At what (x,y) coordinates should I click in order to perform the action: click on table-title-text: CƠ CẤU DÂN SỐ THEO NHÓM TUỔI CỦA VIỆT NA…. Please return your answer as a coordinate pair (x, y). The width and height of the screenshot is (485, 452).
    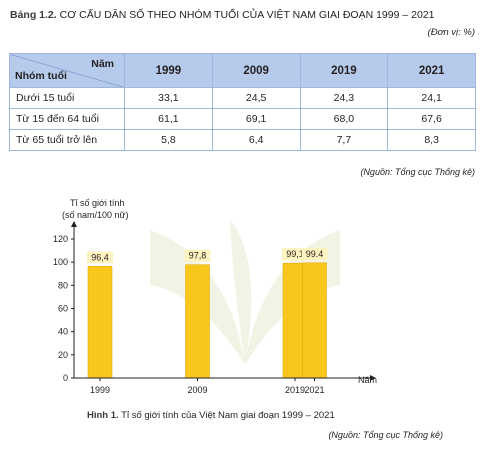
    Looking at the image, I should click on (247, 15).